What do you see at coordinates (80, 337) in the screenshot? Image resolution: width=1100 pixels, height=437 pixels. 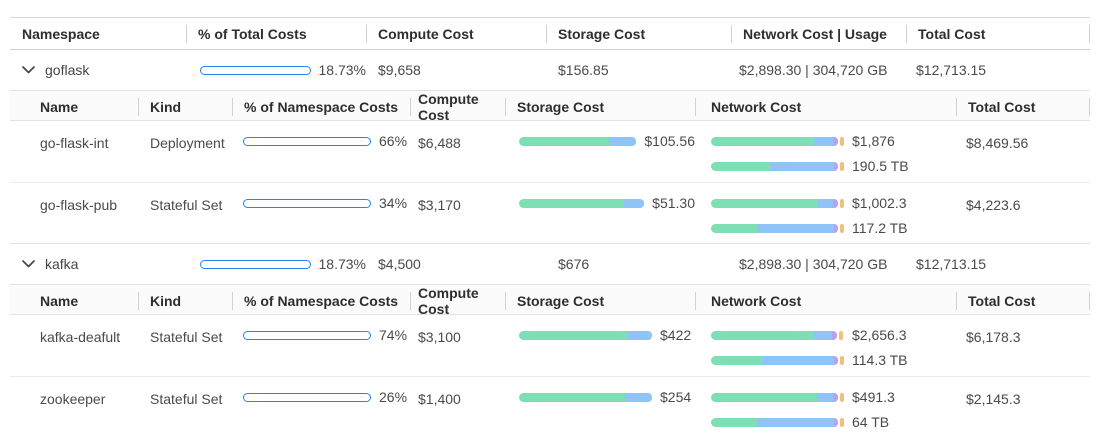 I see `workload-name: kafka-deafult` at bounding box center [80, 337].